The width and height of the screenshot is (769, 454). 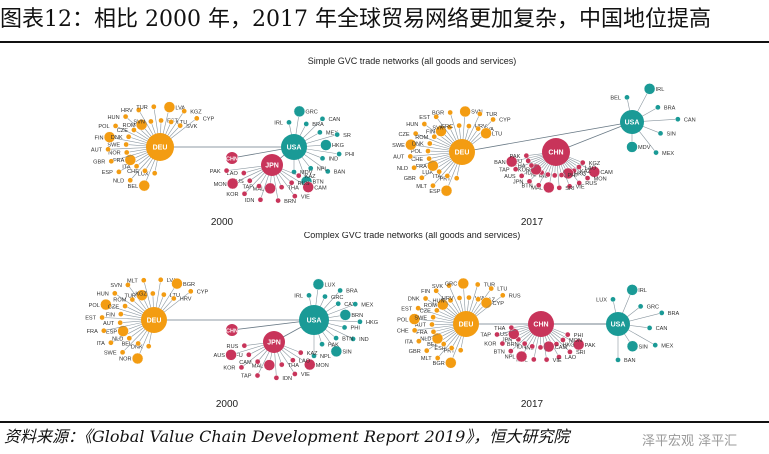 I want to click on node-label: EST, so click(x=90, y=319).